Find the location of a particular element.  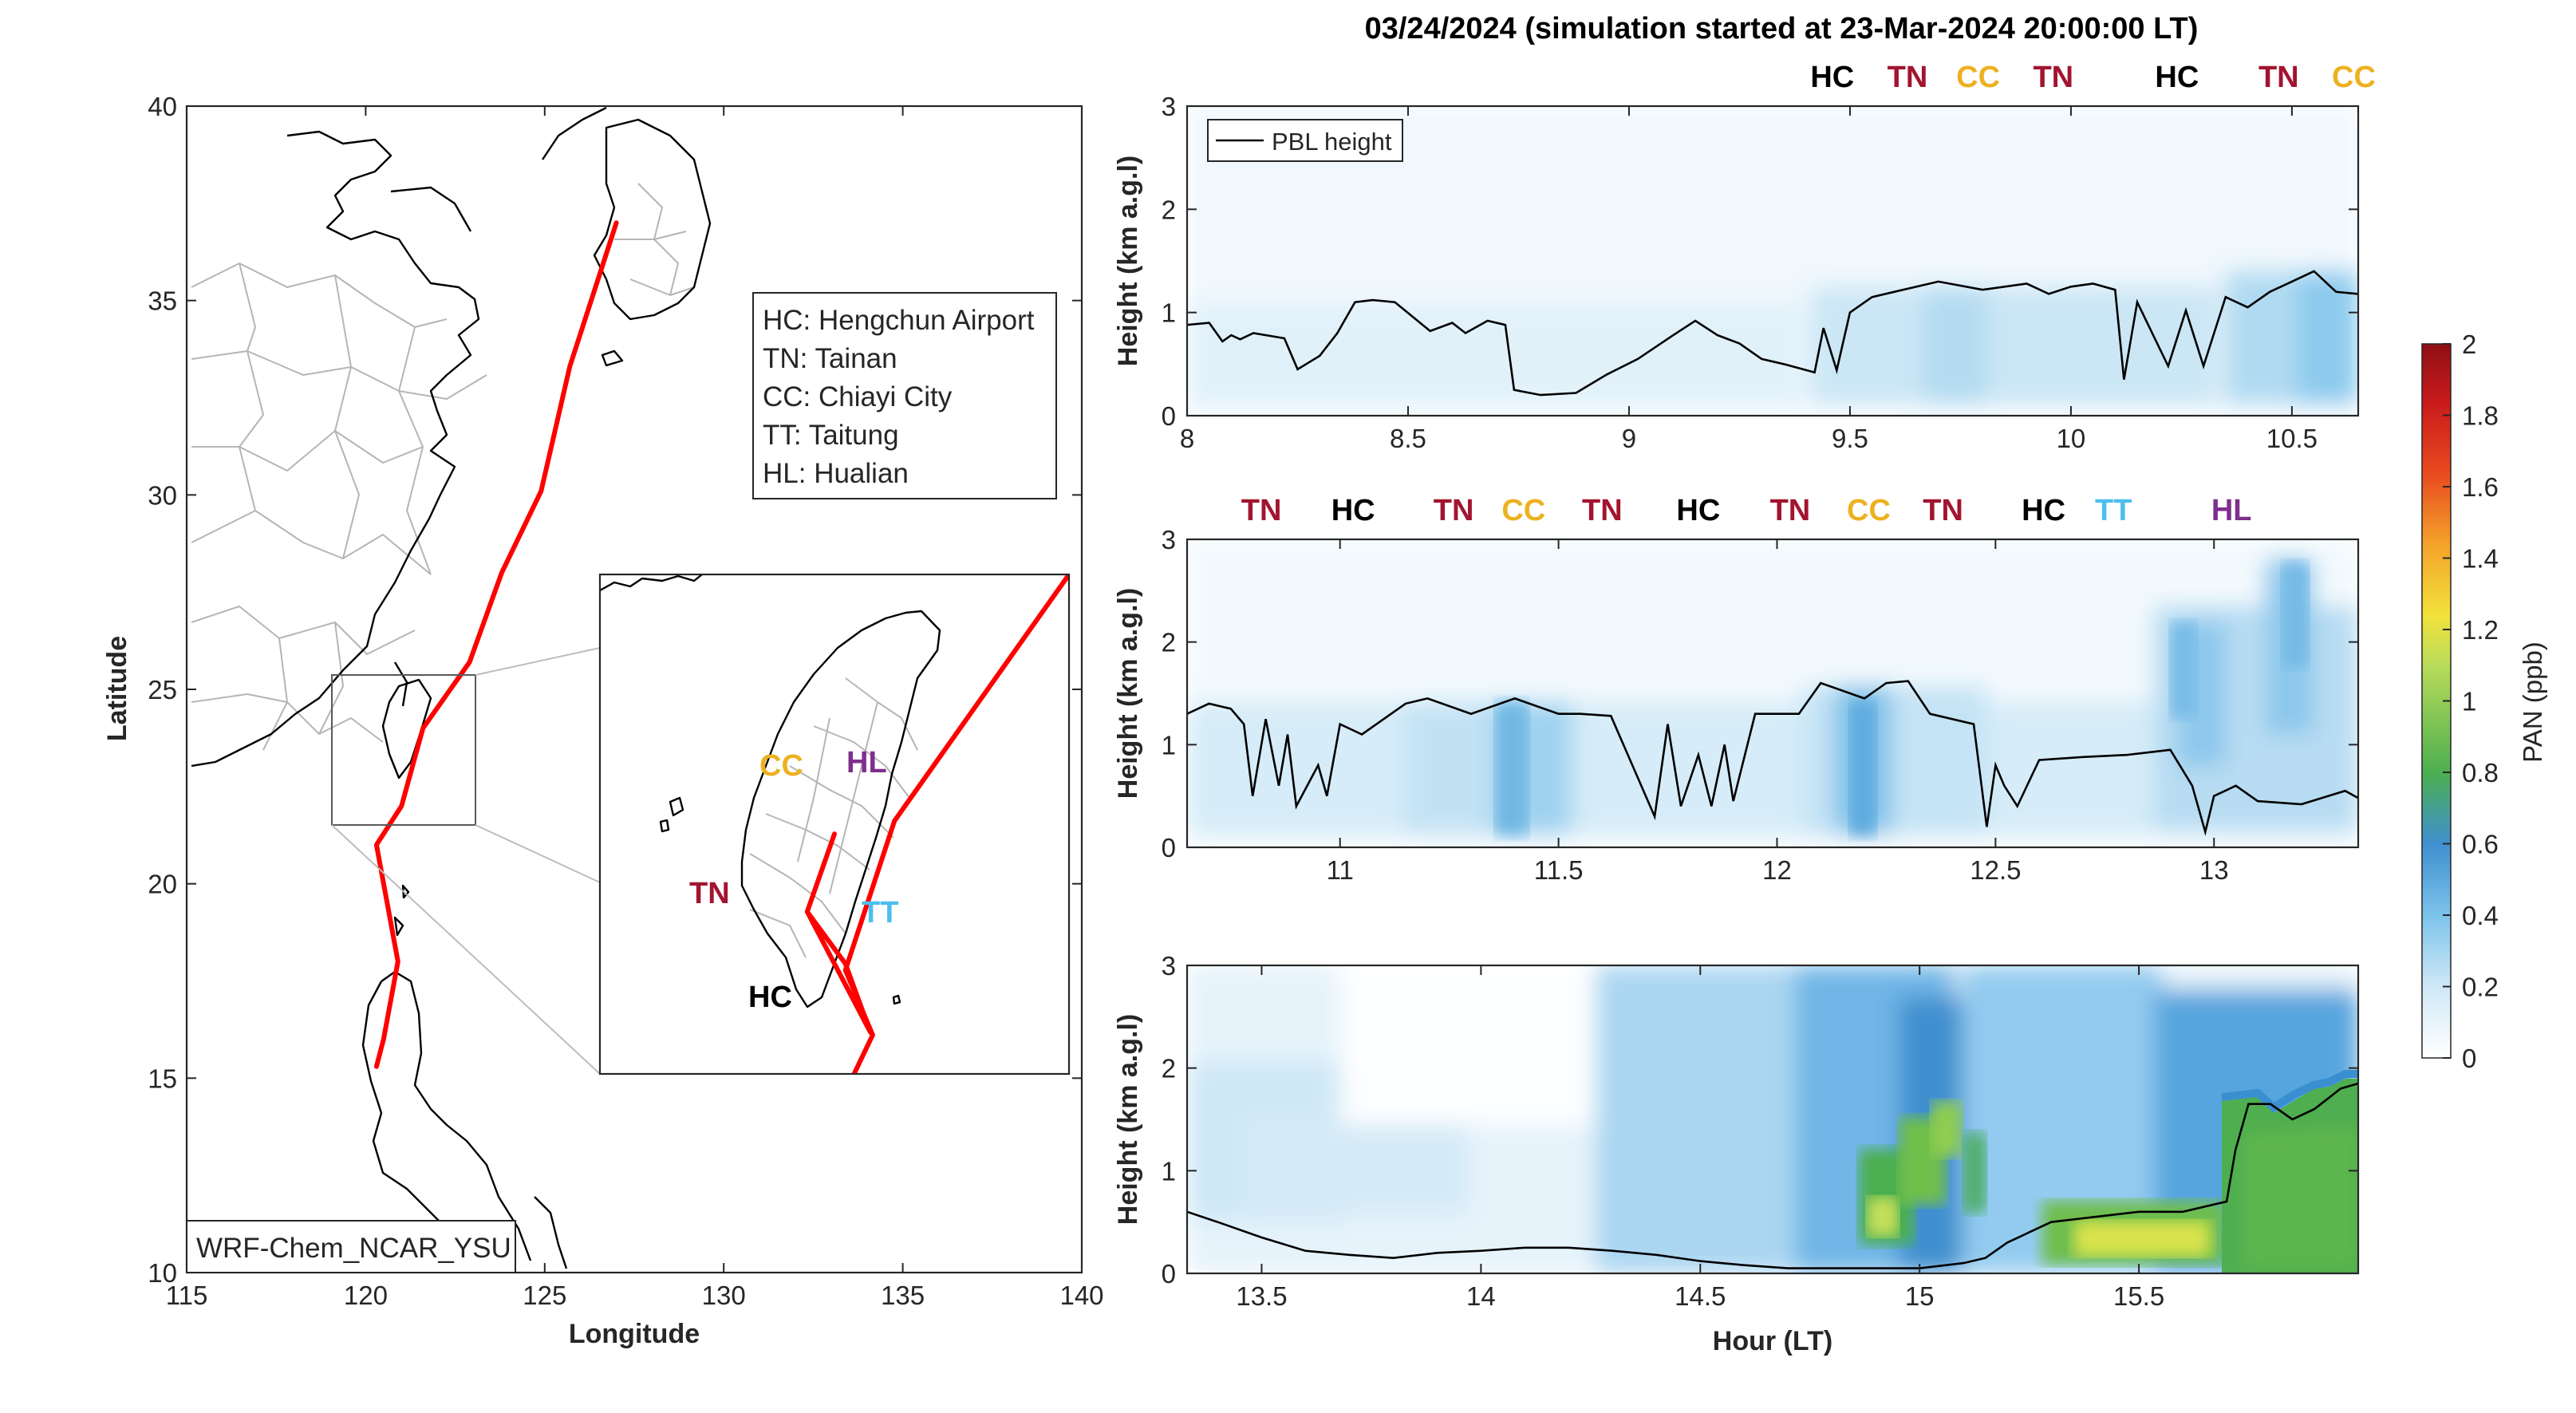

legend-hl: HL: Hualian is located at coordinates (836, 473).